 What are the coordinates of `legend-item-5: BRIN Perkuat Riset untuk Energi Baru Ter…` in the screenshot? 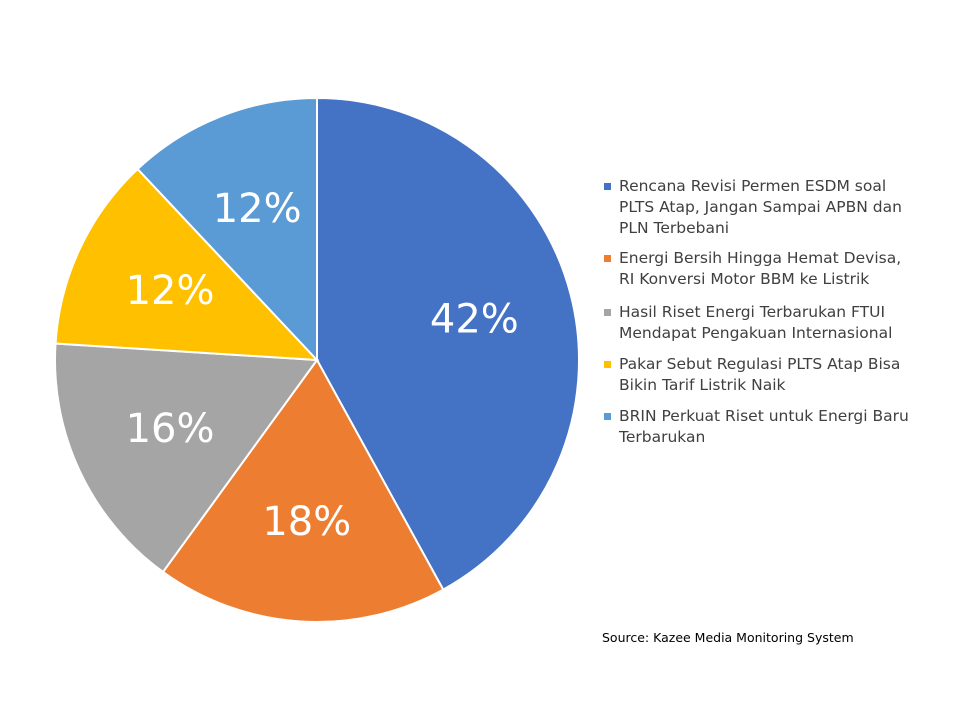 It's located at (759, 427).